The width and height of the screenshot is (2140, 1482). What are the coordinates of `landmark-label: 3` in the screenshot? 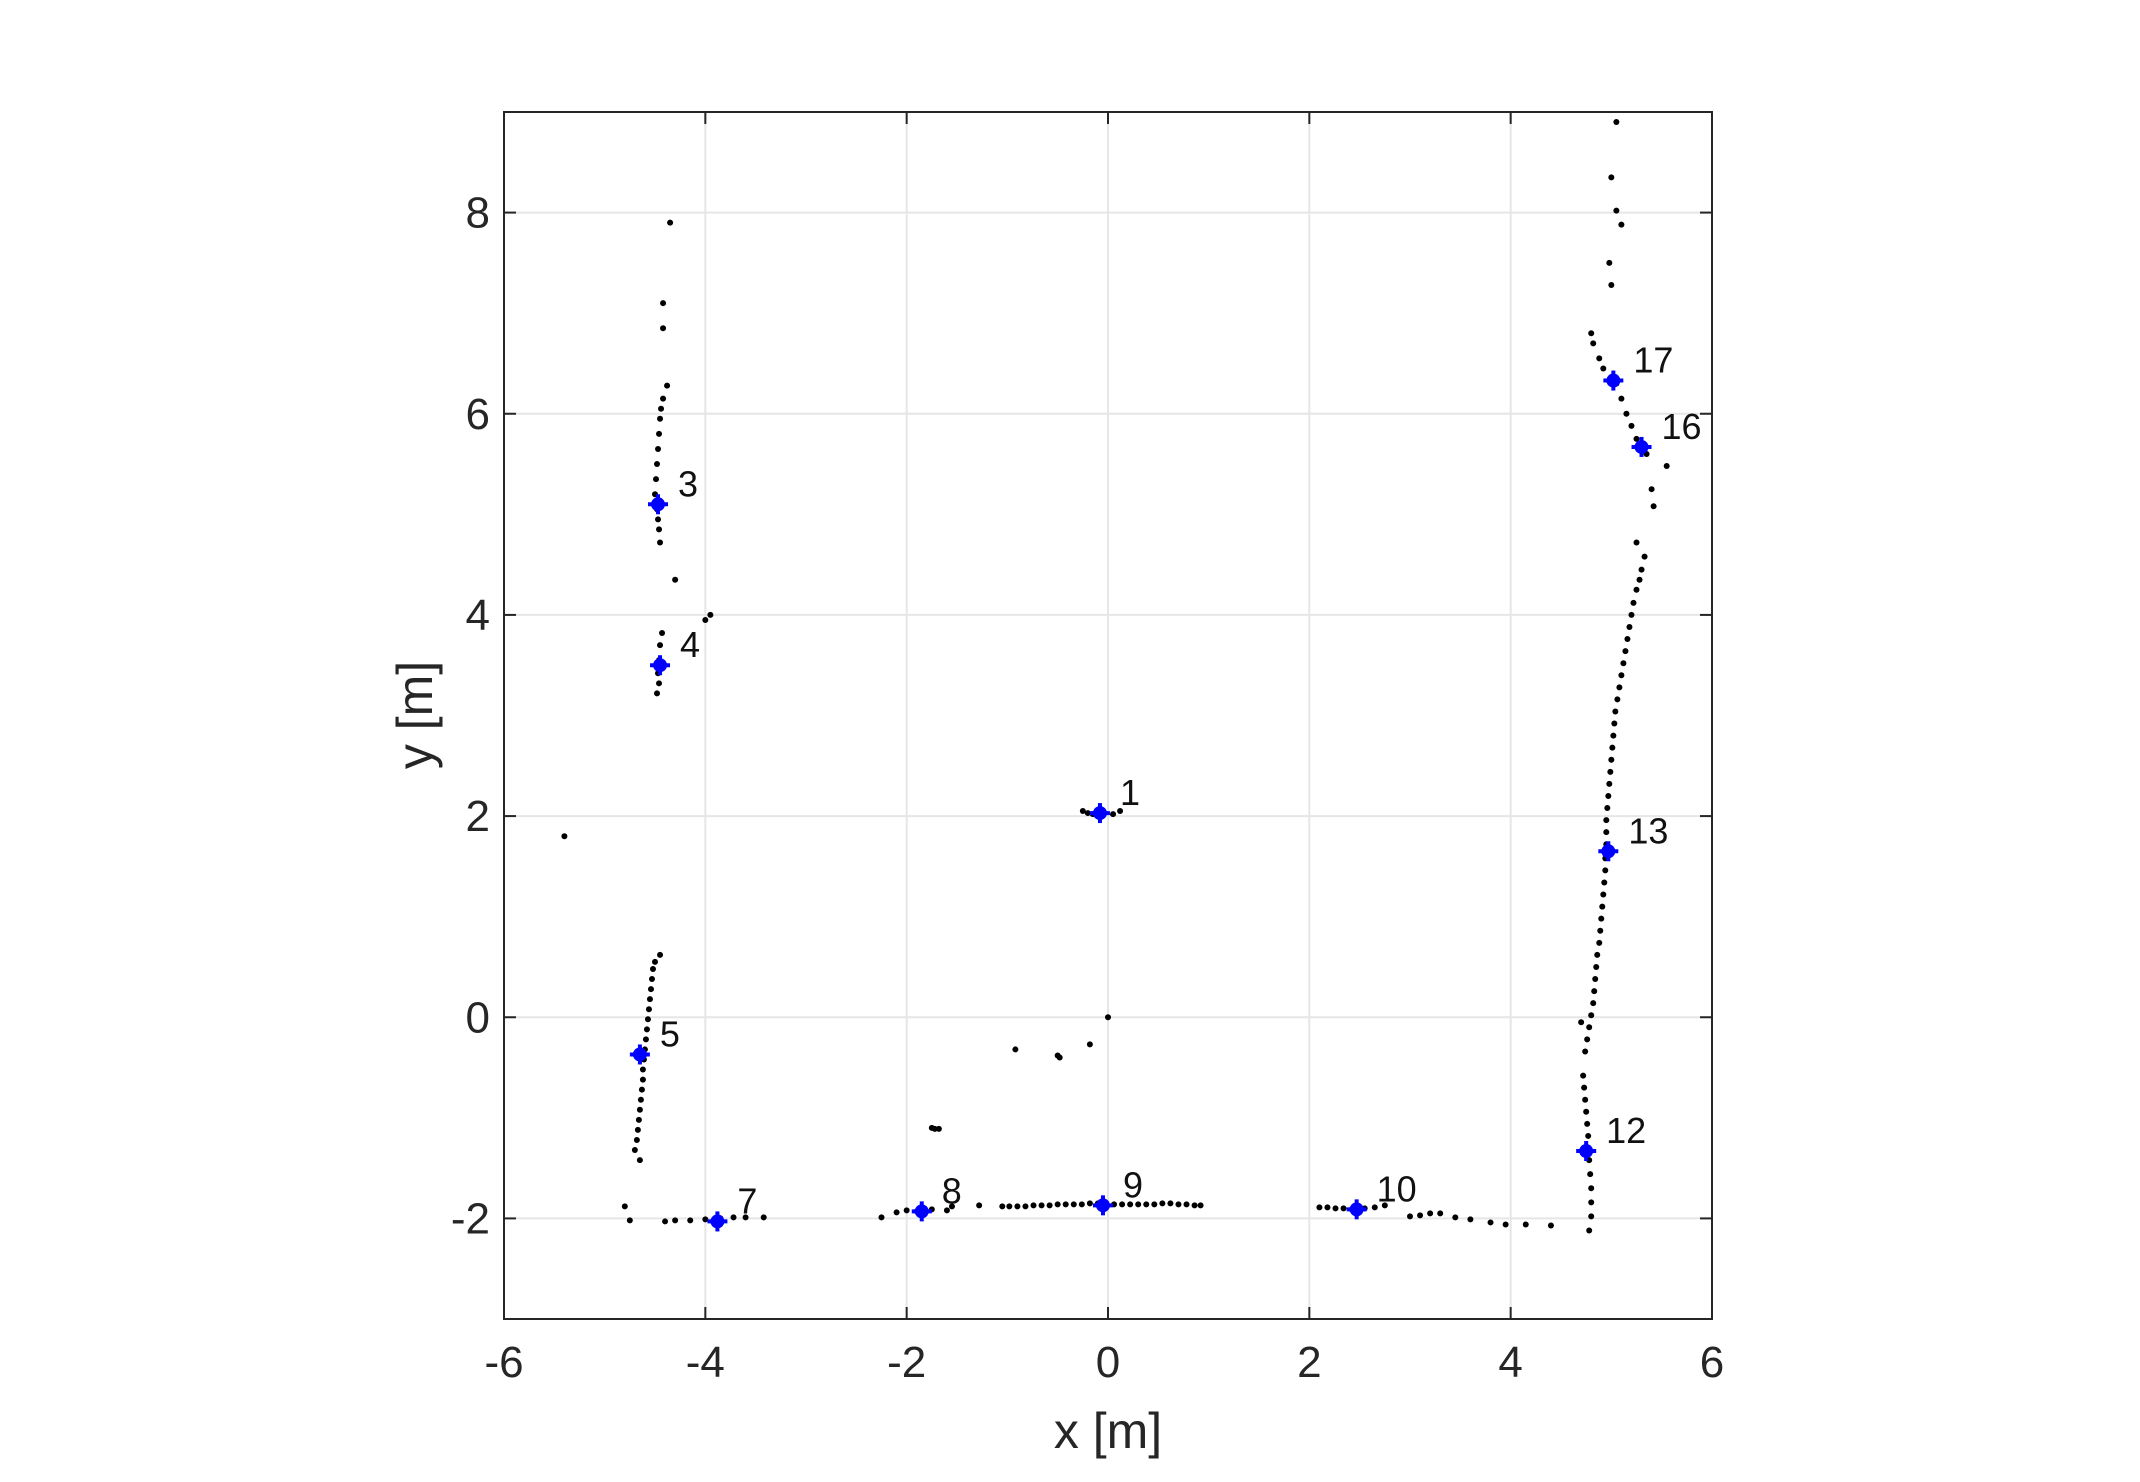 It's located at (688, 483).